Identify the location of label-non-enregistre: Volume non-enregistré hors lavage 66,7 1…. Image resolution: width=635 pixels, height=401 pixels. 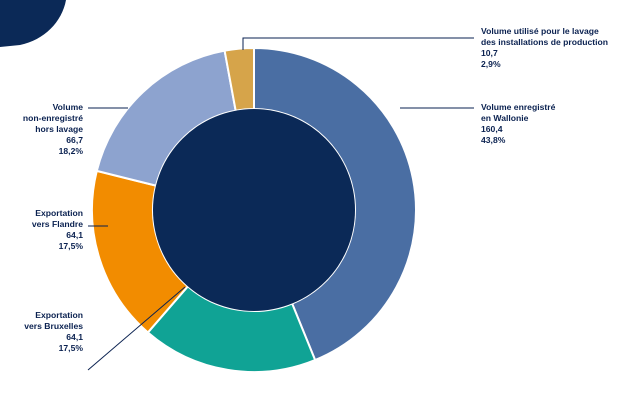
(52, 129).